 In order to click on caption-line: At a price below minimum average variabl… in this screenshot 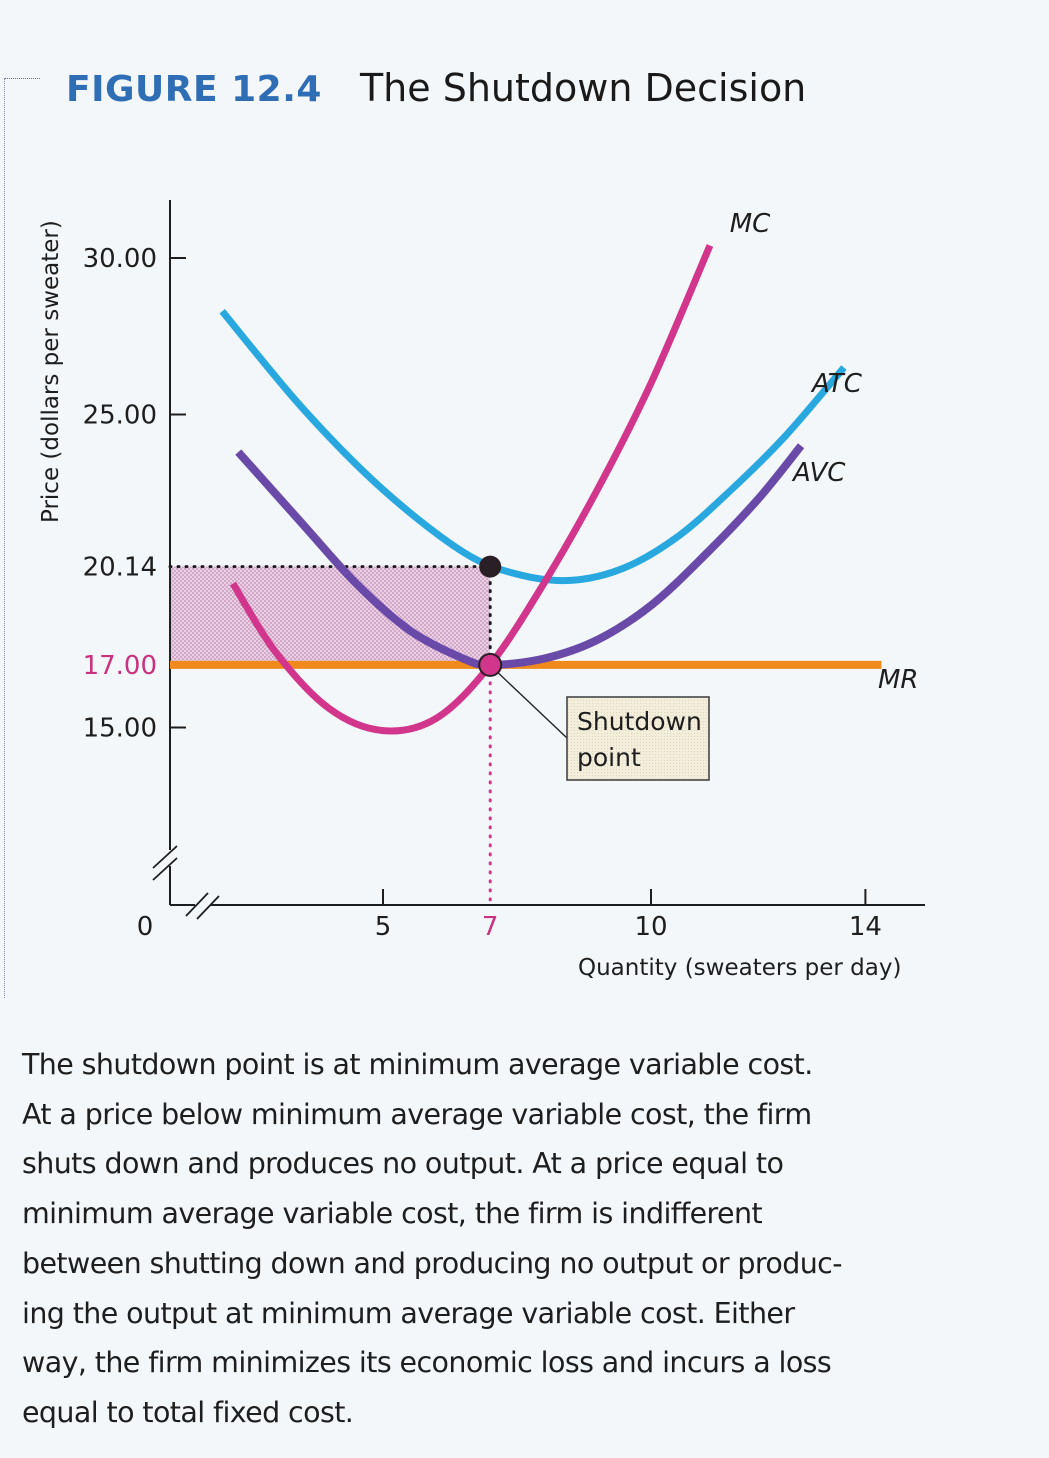, I will do `click(417, 1114)`.